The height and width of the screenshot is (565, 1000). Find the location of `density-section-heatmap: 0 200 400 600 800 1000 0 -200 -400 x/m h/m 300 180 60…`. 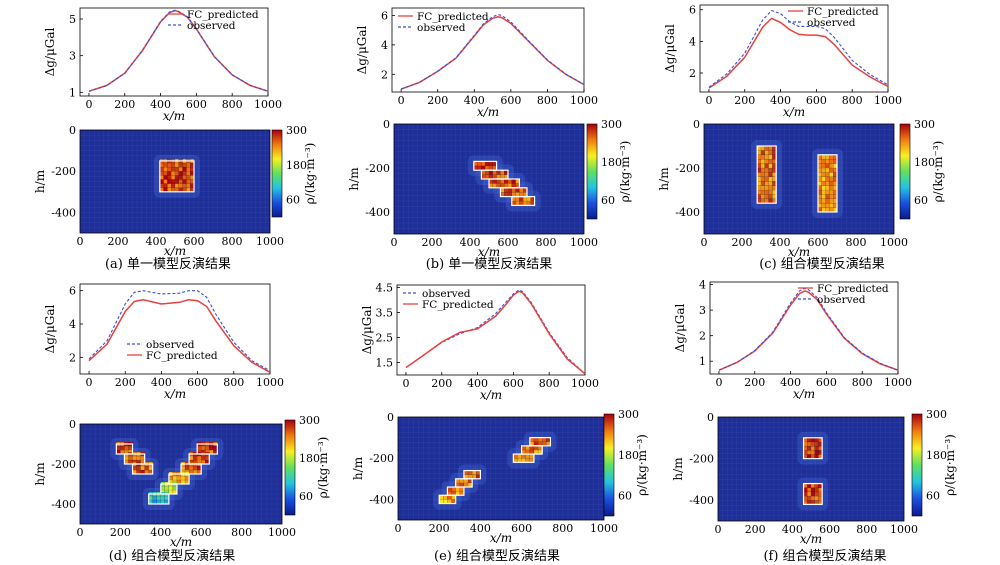

density-section-heatmap: 0 200 400 600 800 1000 0 -200 -400 x/m h/m 300 180 60… is located at coordinates (489, 188).